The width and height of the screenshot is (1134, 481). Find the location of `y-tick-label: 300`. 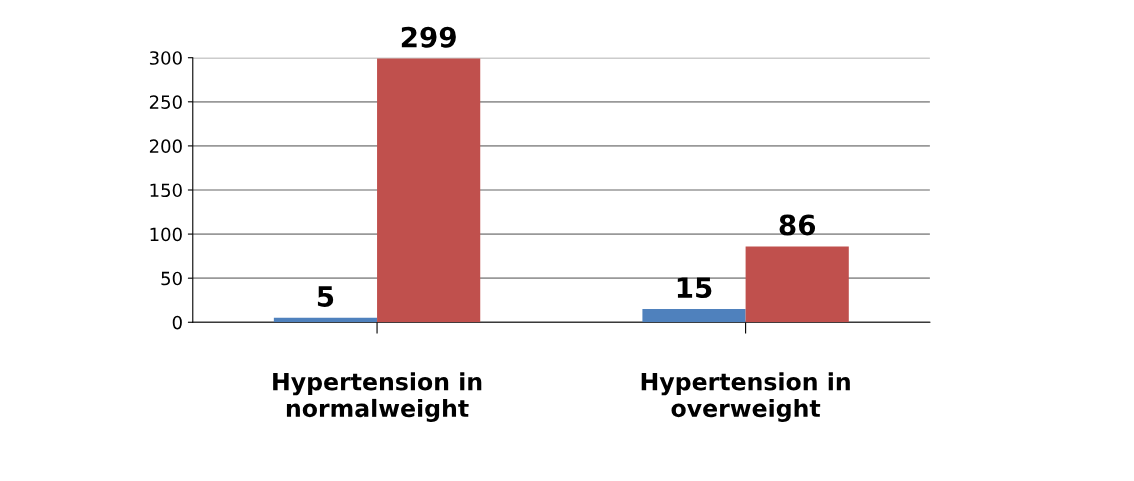

y-tick-label: 300 is located at coordinates (165, 58).